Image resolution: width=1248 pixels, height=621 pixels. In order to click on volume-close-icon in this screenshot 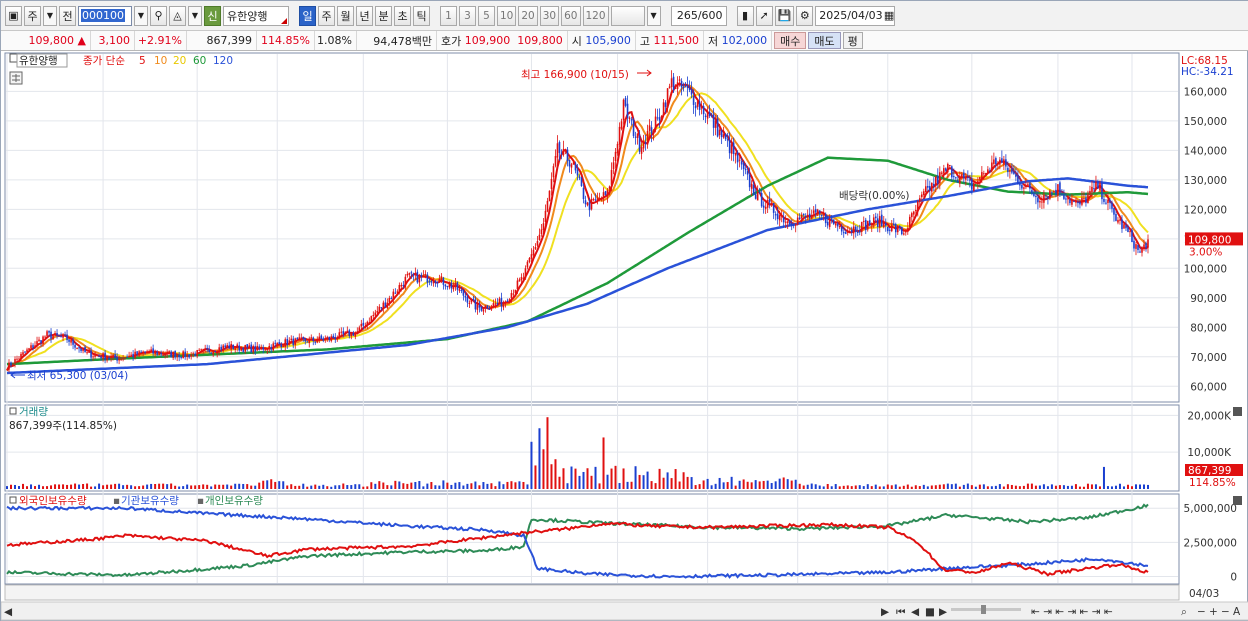, I will do `click(1237, 411)`.